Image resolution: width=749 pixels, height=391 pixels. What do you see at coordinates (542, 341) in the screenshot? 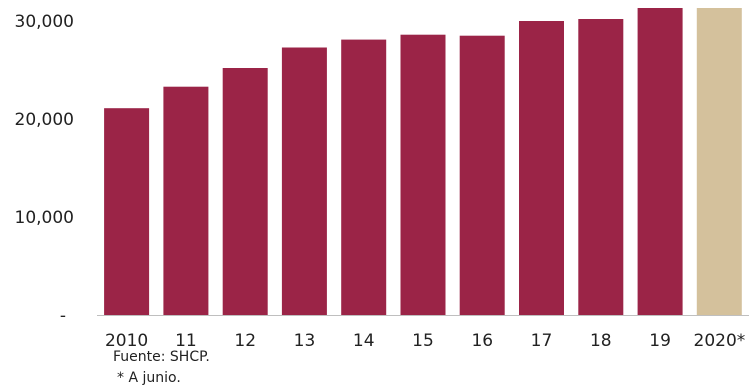
I see `x-tick-label: 17` at bounding box center [542, 341].